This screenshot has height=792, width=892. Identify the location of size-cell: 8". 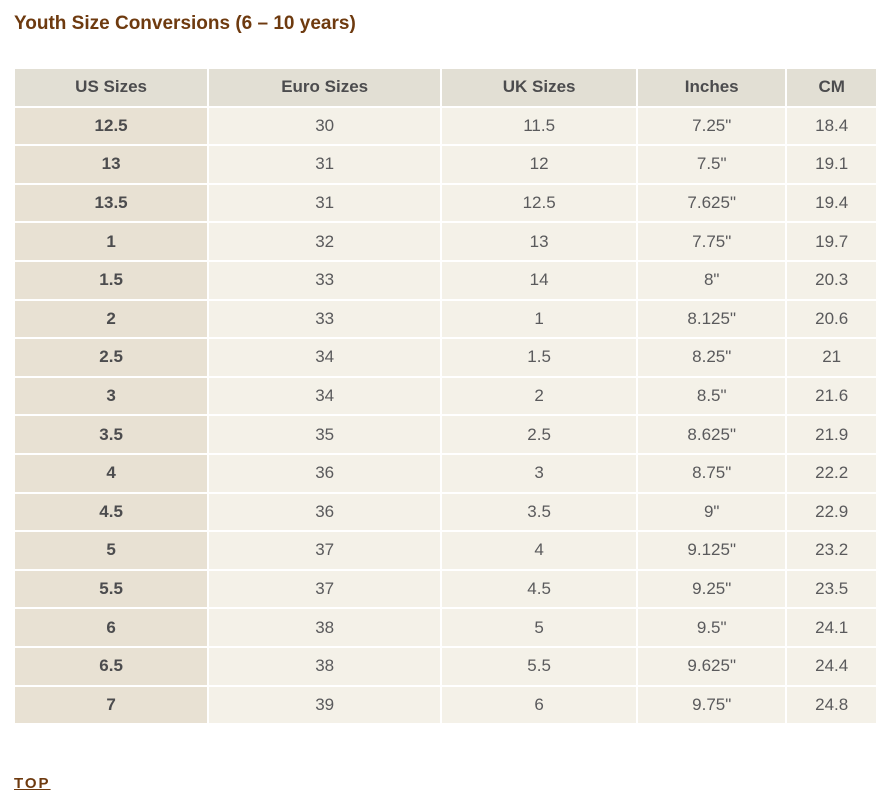
(712, 280).